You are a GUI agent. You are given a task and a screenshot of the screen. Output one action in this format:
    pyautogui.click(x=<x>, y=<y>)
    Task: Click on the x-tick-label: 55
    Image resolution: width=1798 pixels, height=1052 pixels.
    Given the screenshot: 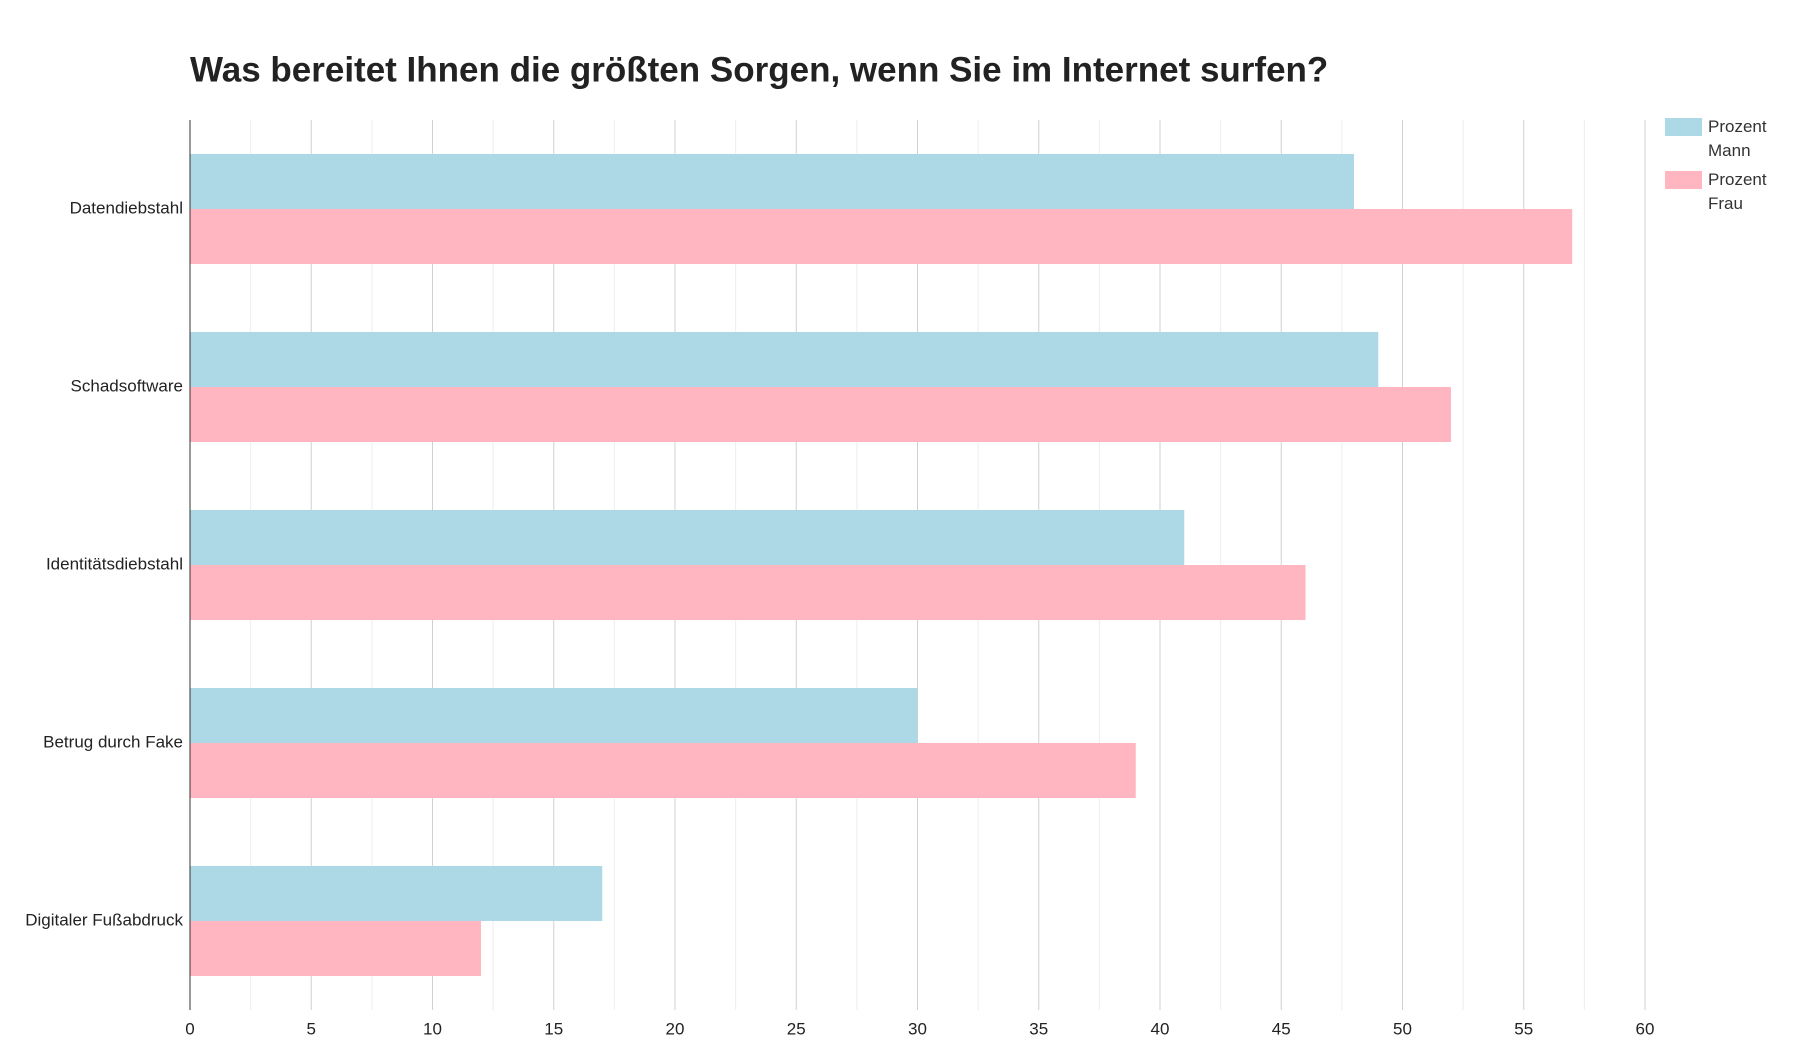 What is the action you would take?
    pyautogui.click(x=1523, y=1028)
    